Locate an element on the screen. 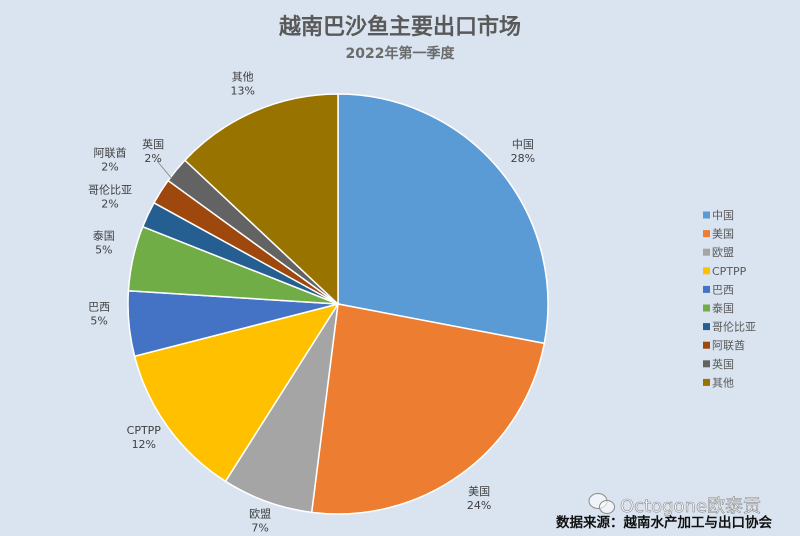  slice-label-uk: 英国2% is located at coordinates (153, 151).